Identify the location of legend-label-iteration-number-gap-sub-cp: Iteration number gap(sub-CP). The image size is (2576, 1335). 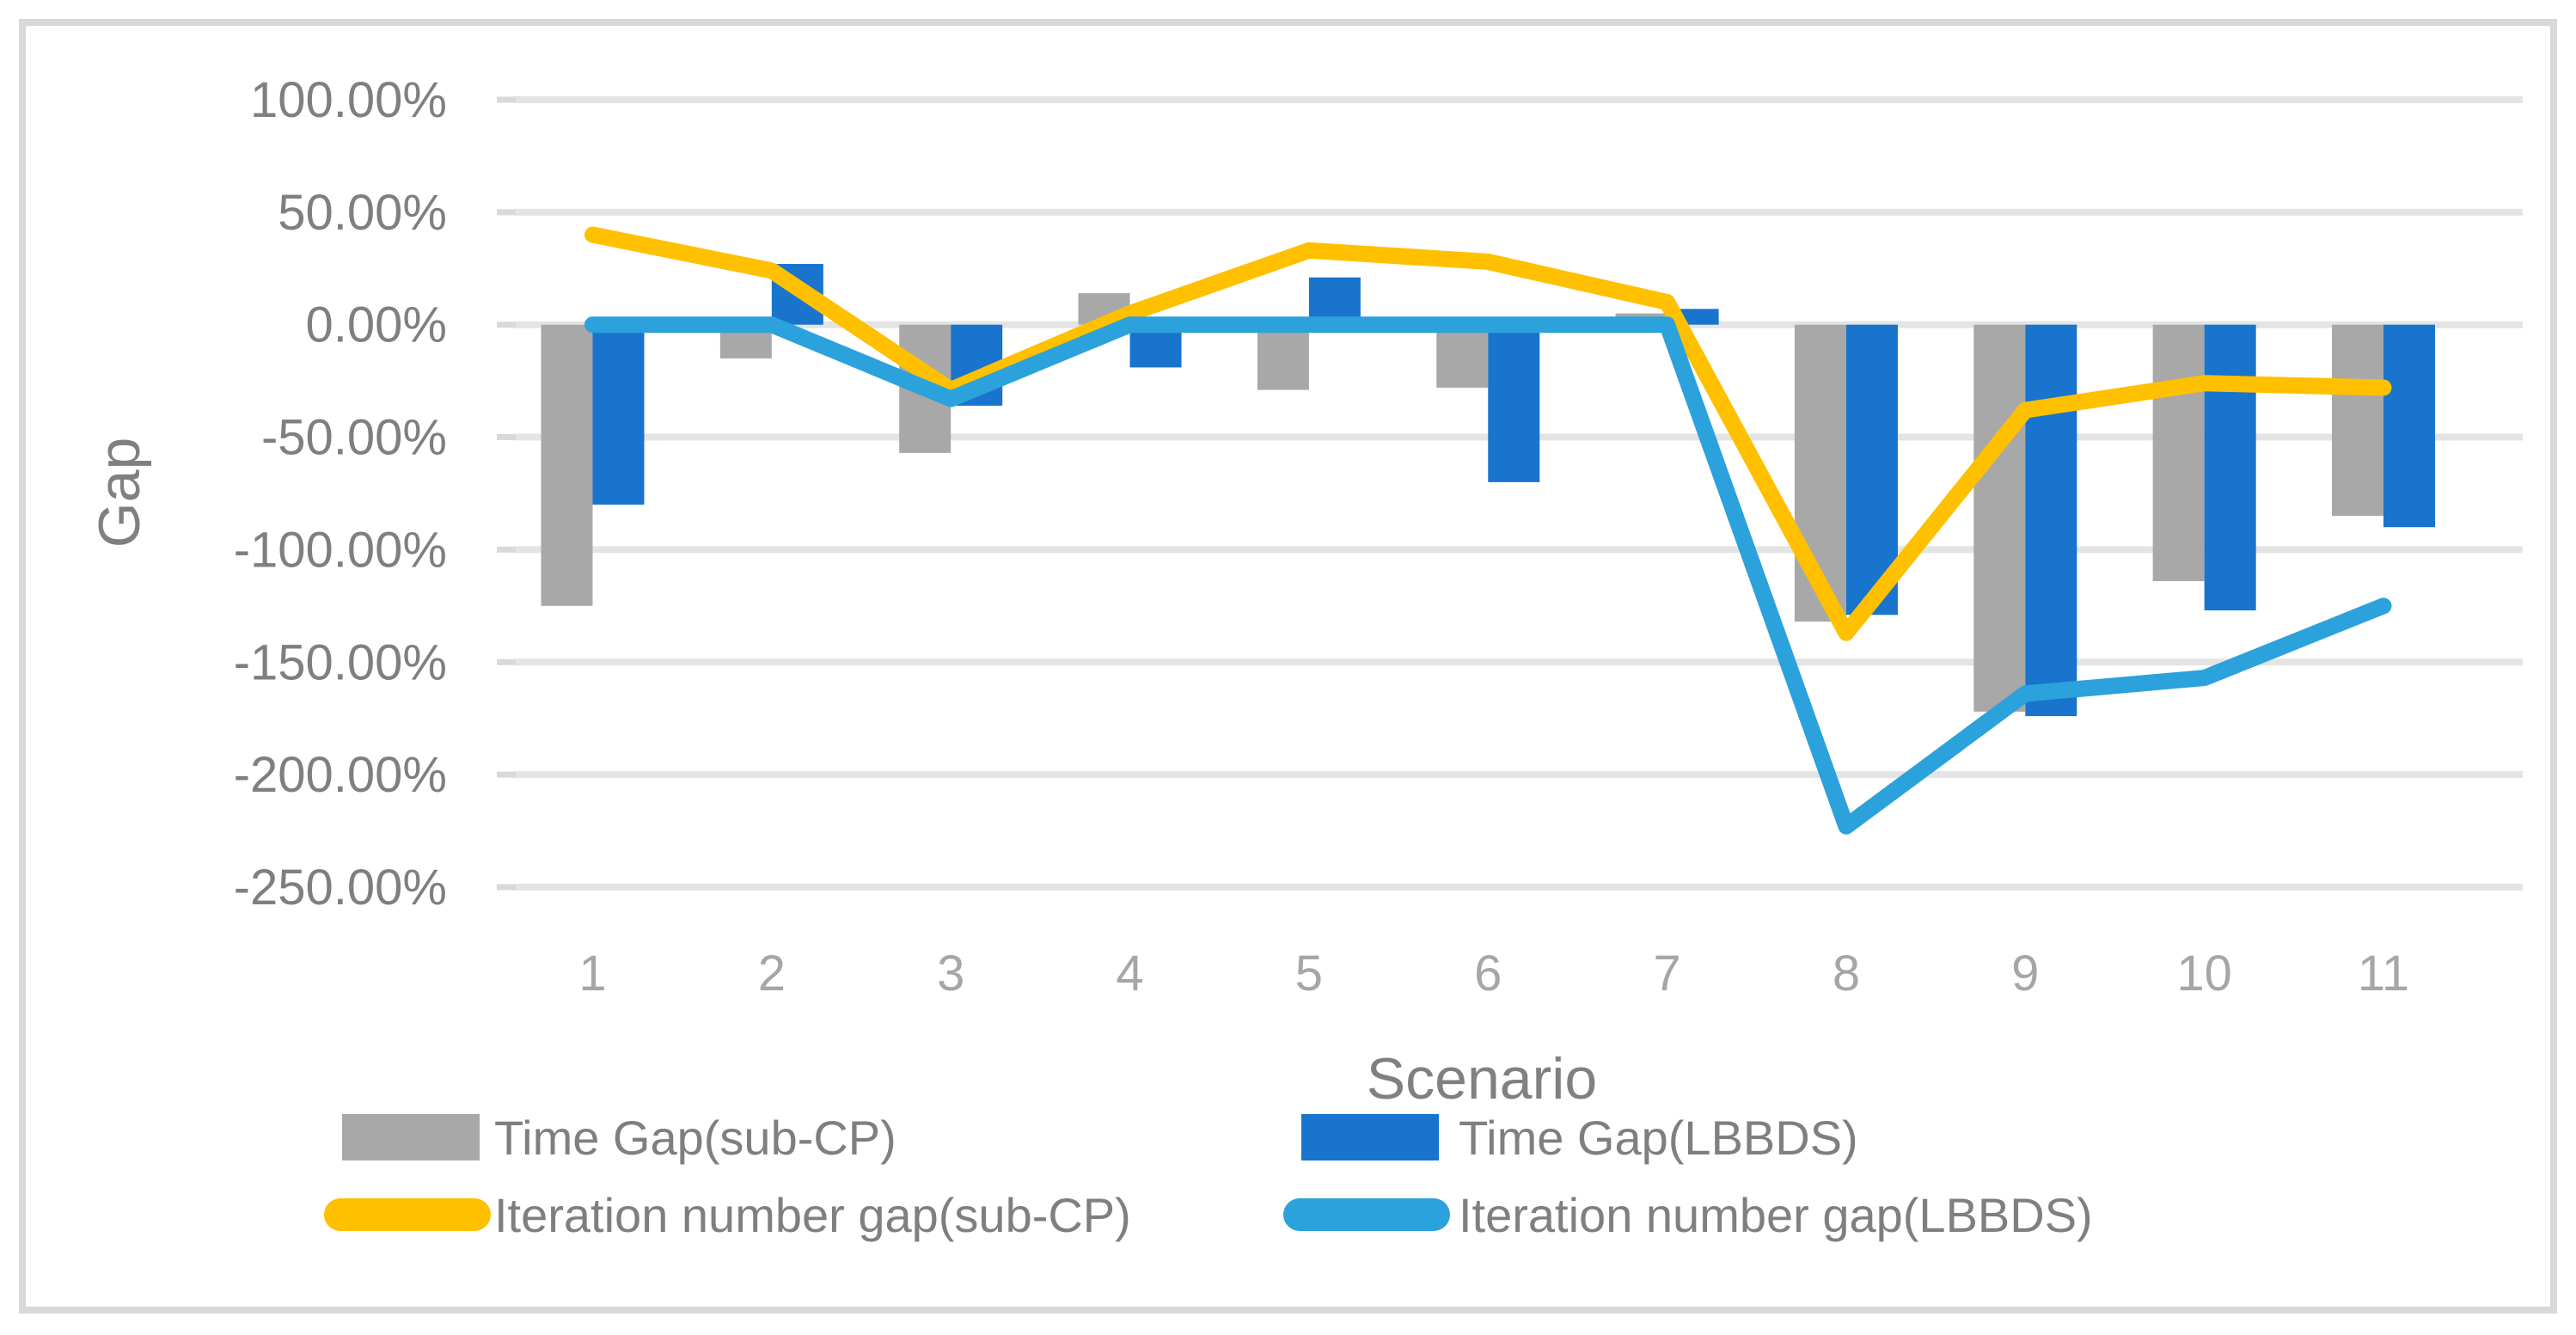
(812, 1215).